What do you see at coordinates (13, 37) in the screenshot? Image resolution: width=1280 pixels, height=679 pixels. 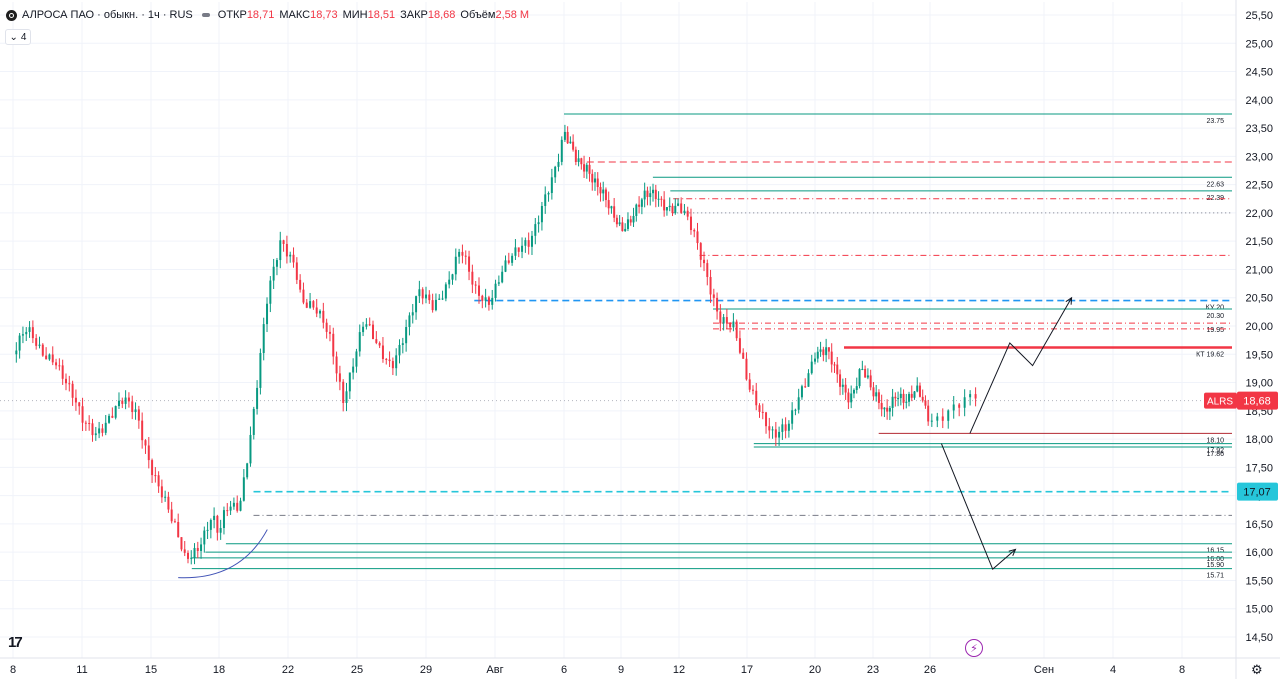 I see `chevron-down-icon: ⌄` at bounding box center [13, 37].